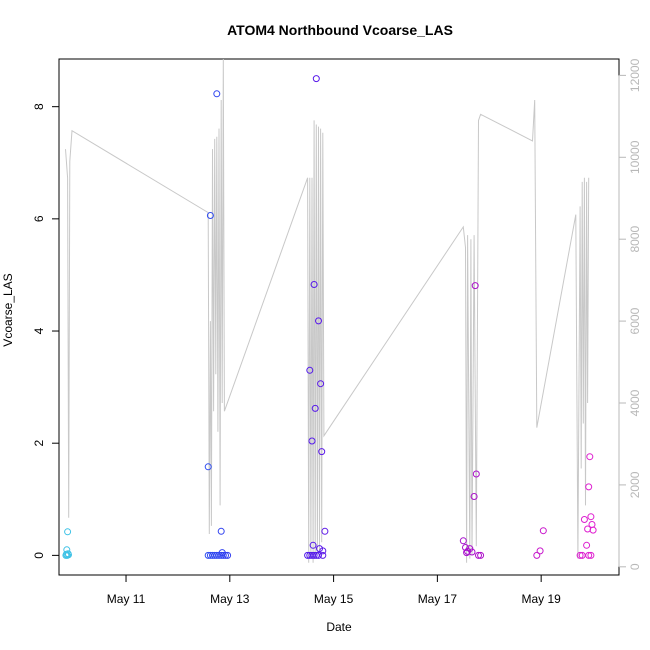 Image resolution: width=650 pixels, height=650 pixels. I want to click on x-tick-label: May 13, so click(230, 599).